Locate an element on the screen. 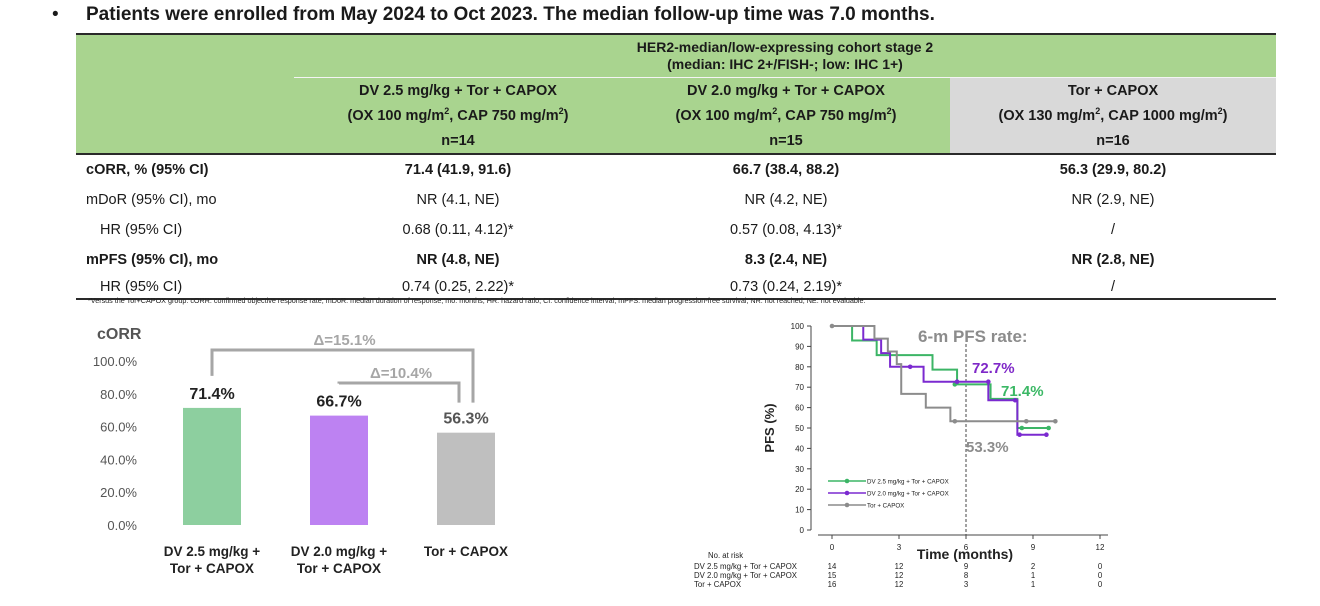  risk-table-title: No. at risk is located at coordinates (725, 555).